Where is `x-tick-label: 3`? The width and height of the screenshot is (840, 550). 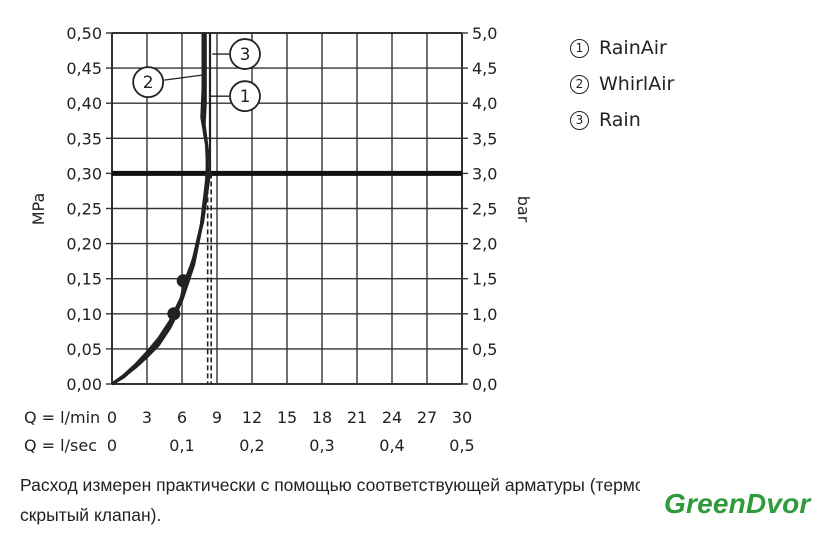 x-tick-label: 3 is located at coordinates (147, 417).